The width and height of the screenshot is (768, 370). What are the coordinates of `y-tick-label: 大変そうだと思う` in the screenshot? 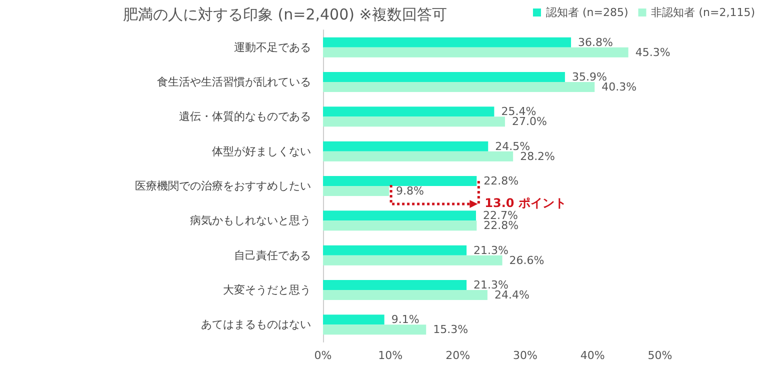 It's located at (267, 290).